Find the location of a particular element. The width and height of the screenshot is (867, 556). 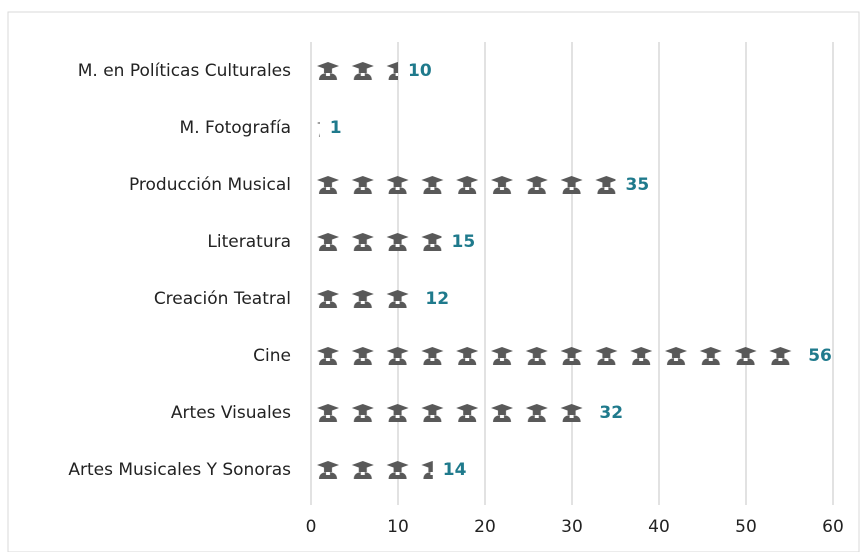

value-label: 12 is located at coordinates (437, 299).